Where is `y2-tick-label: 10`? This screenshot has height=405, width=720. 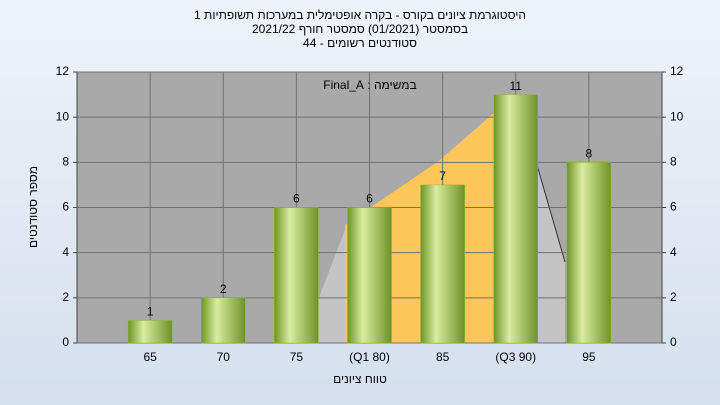
y2-tick-label: 10 is located at coordinates (677, 116).